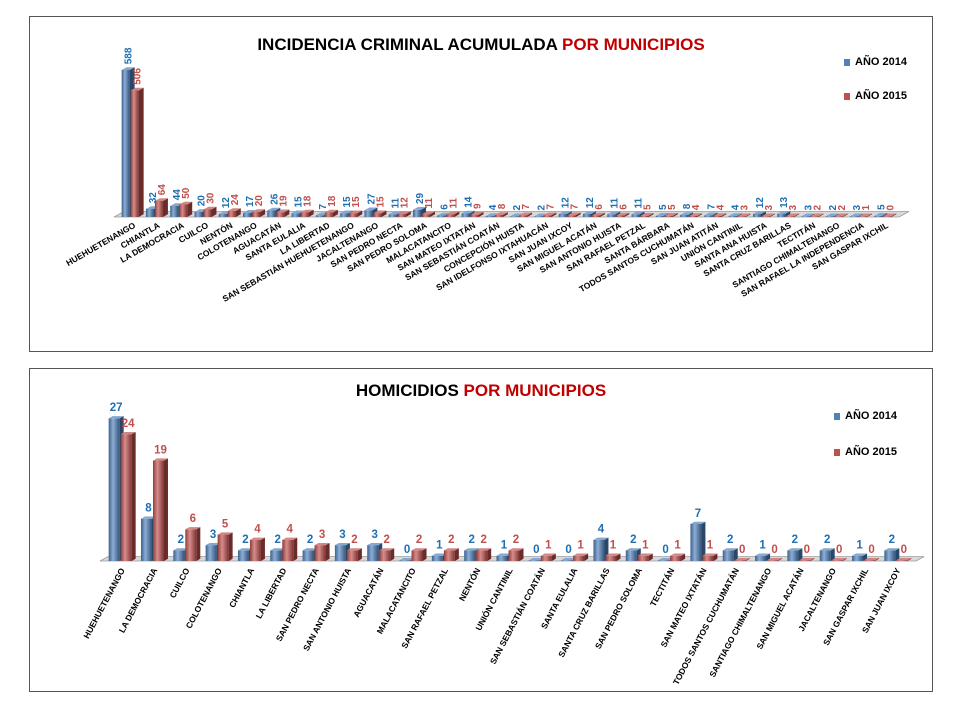 The height and width of the screenshot is (720, 960). What do you see at coordinates (241, 587) in the screenshot?
I see `category-label: CHIANTLA` at bounding box center [241, 587].